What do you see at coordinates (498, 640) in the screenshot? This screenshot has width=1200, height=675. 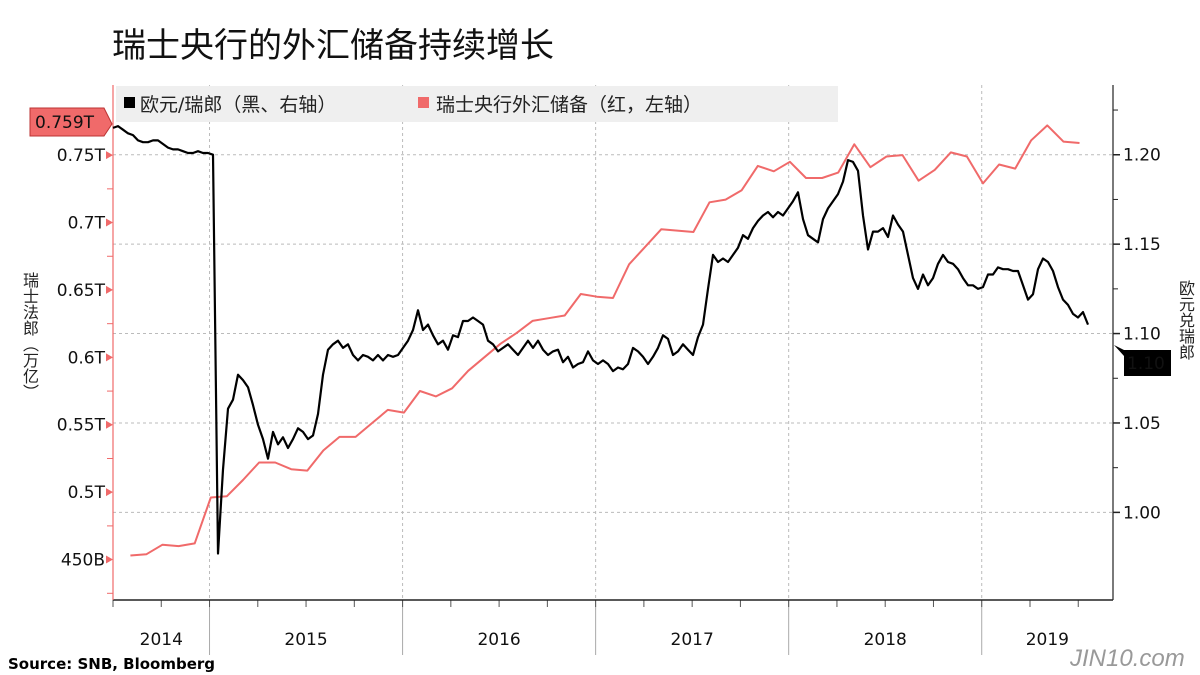 I see `x-tick-label: 2016` at bounding box center [498, 640].